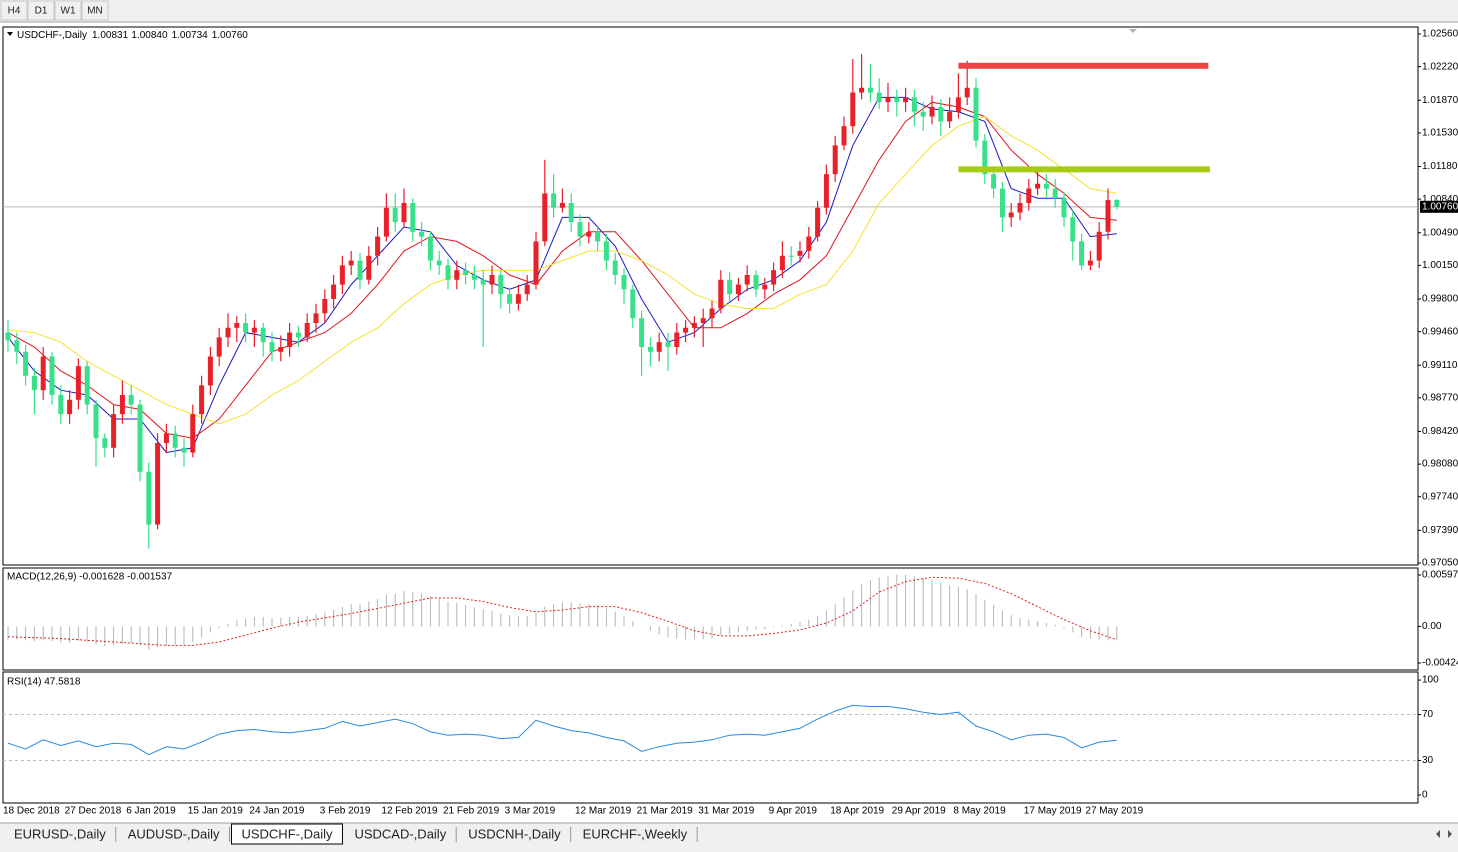  What do you see at coordinates (52, 35) in the screenshot?
I see `symbol: USDCHF-,Daily` at bounding box center [52, 35].